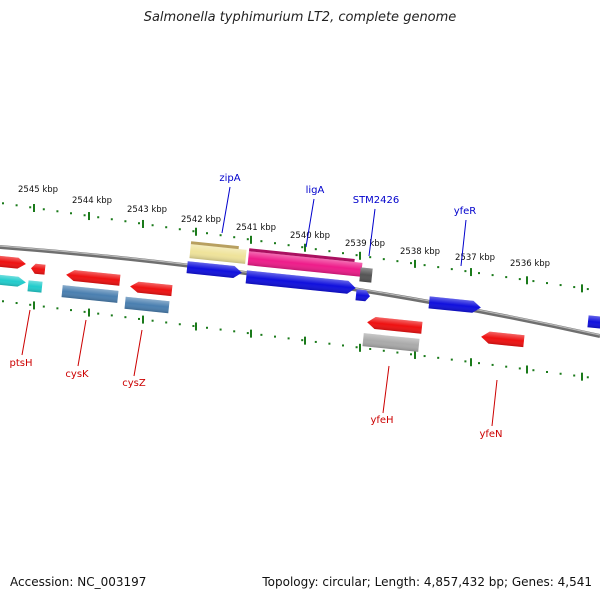  What do you see at coordinates (494, 403) in the screenshot?
I see `label-yfeN-leader` at bounding box center [494, 403].